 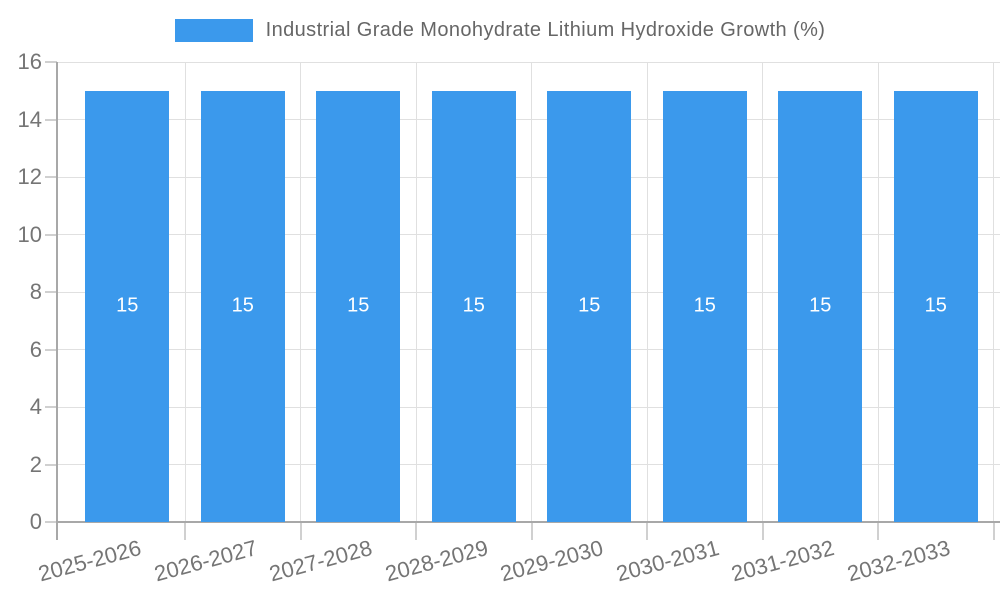 What do you see at coordinates (29, 176) in the screenshot?
I see `y-tick-label: 12` at bounding box center [29, 176].